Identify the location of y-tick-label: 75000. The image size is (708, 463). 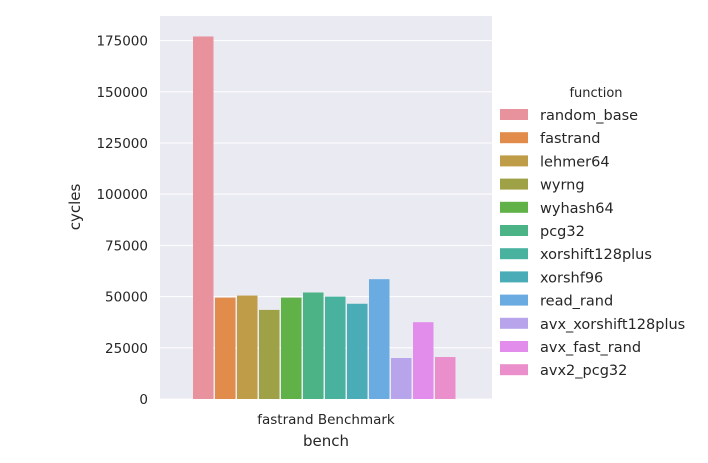
(126, 246).